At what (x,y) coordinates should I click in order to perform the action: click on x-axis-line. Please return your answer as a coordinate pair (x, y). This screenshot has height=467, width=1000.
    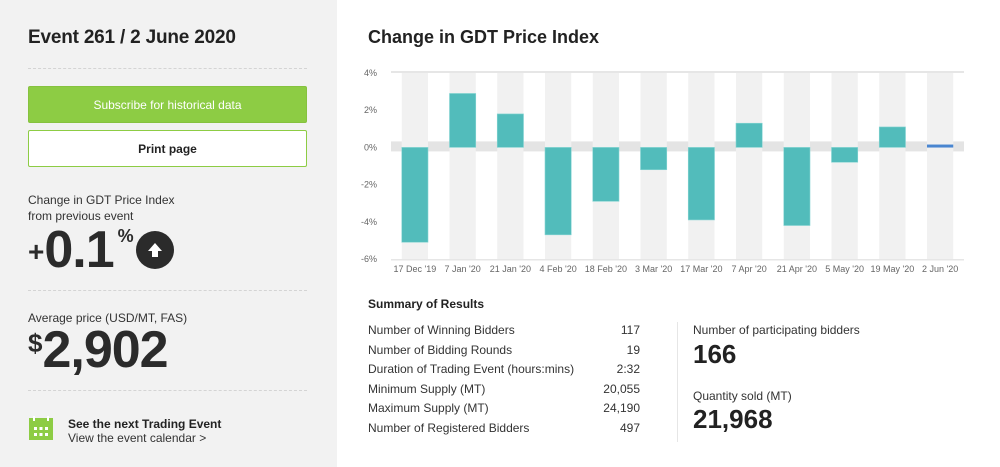
    Looking at the image, I should click on (677, 260).